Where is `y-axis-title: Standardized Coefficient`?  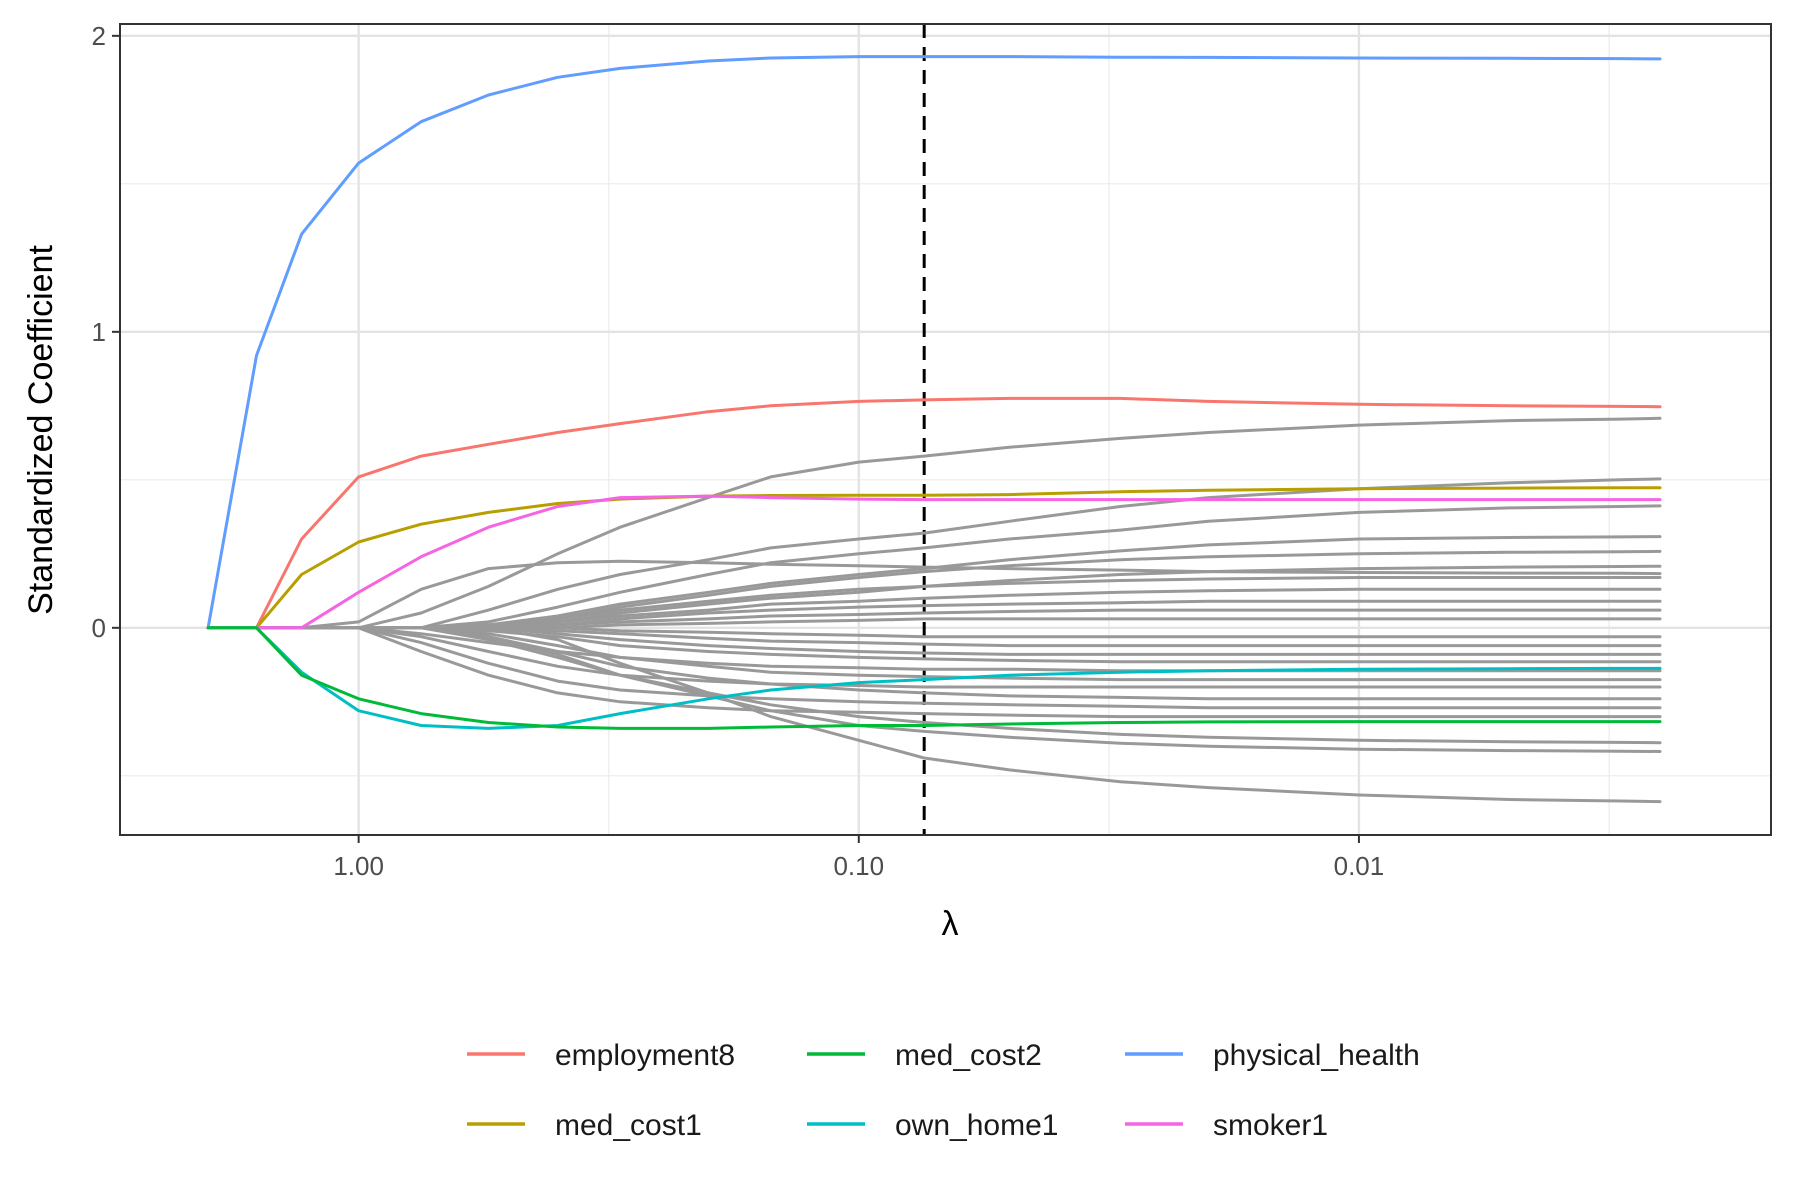
y-axis-title: Standardized Coefficient is located at coordinates (41, 430).